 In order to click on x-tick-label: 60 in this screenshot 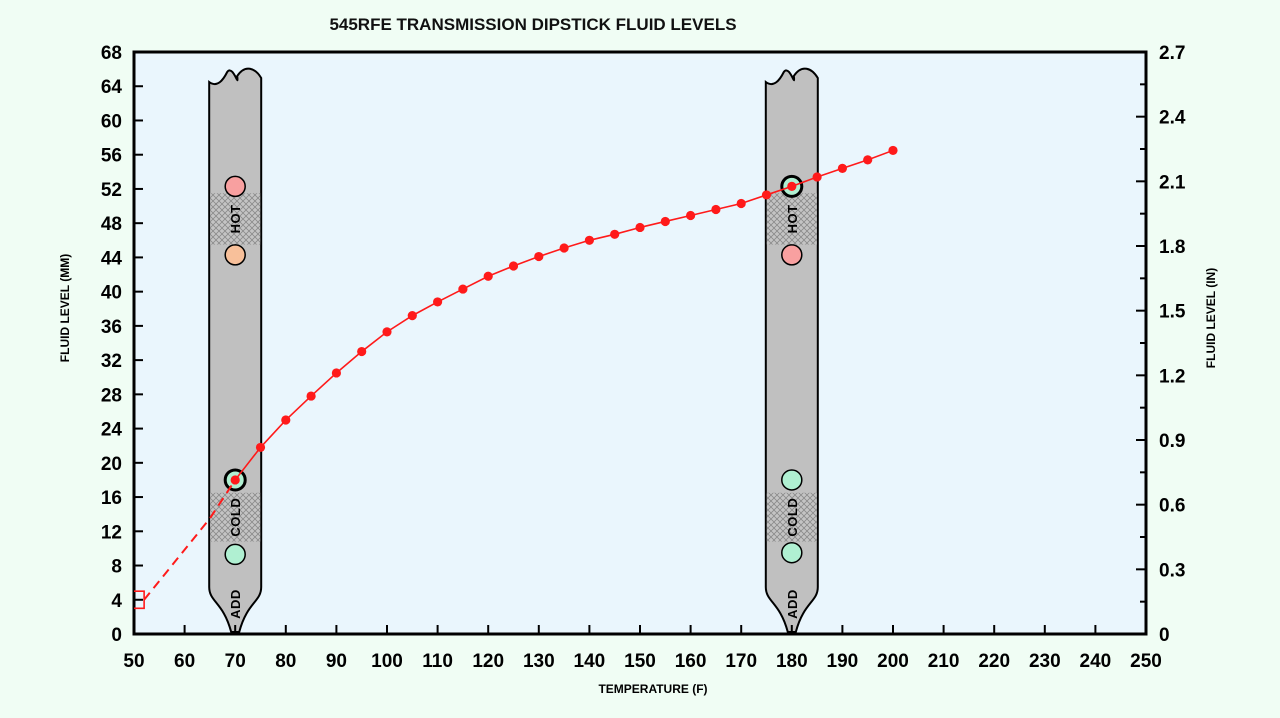, I will do `click(184, 661)`.